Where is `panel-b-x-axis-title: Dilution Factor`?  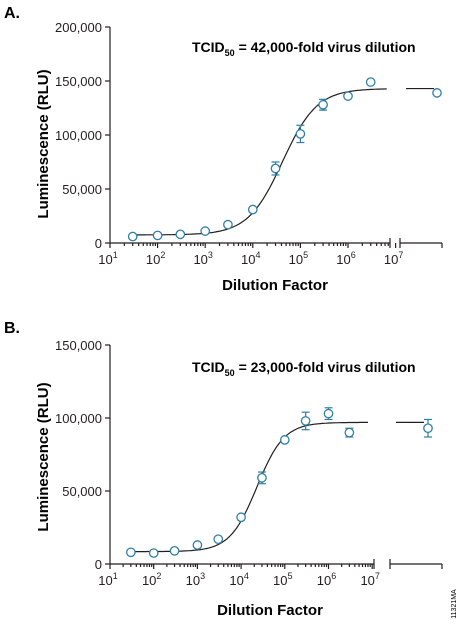
panel-b-x-axis-title: Dilution Factor is located at coordinates (270, 610).